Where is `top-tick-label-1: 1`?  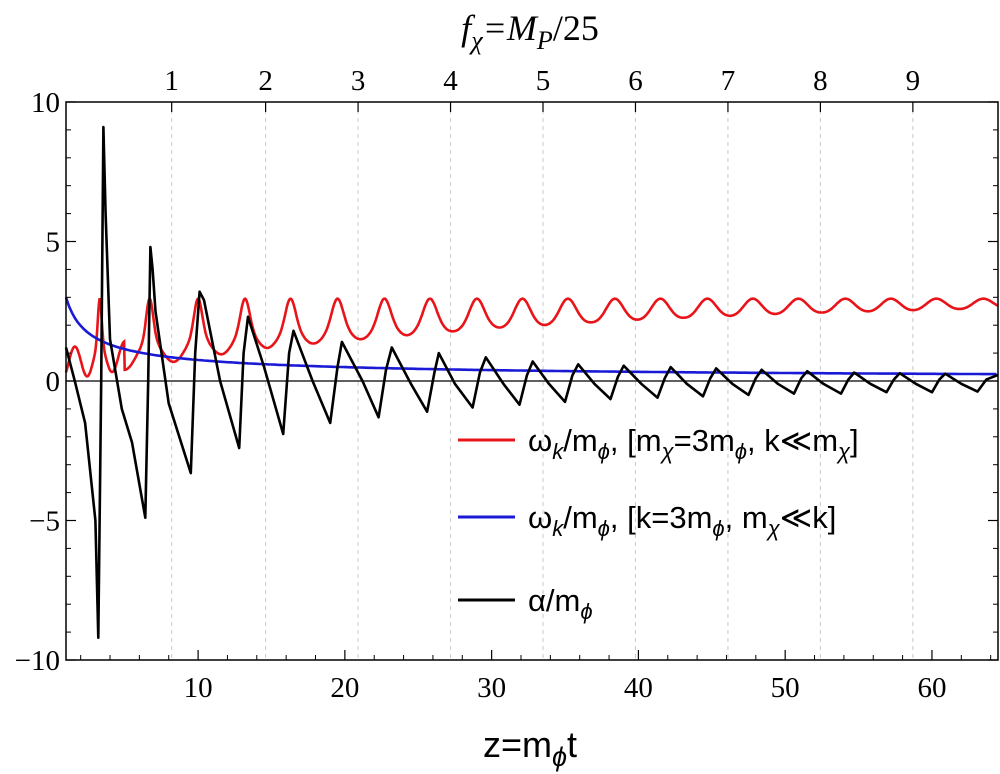
top-tick-label-1: 1 is located at coordinates (171, 81).